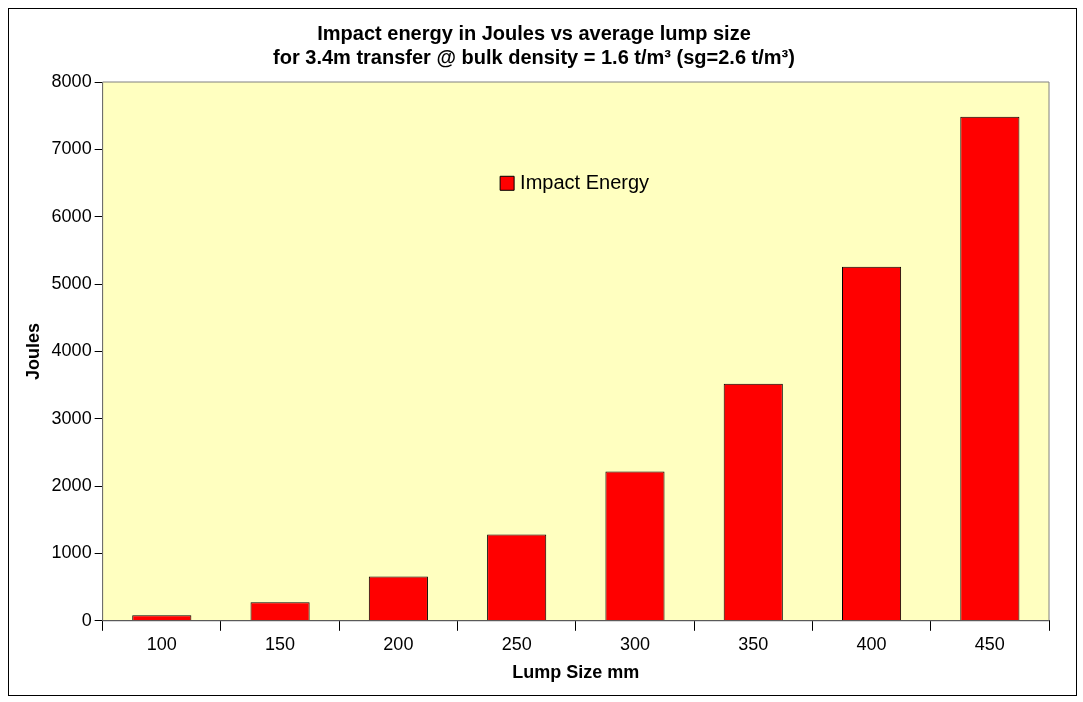  I want to click on legend-label: Impact Energy, so click(585, 181).